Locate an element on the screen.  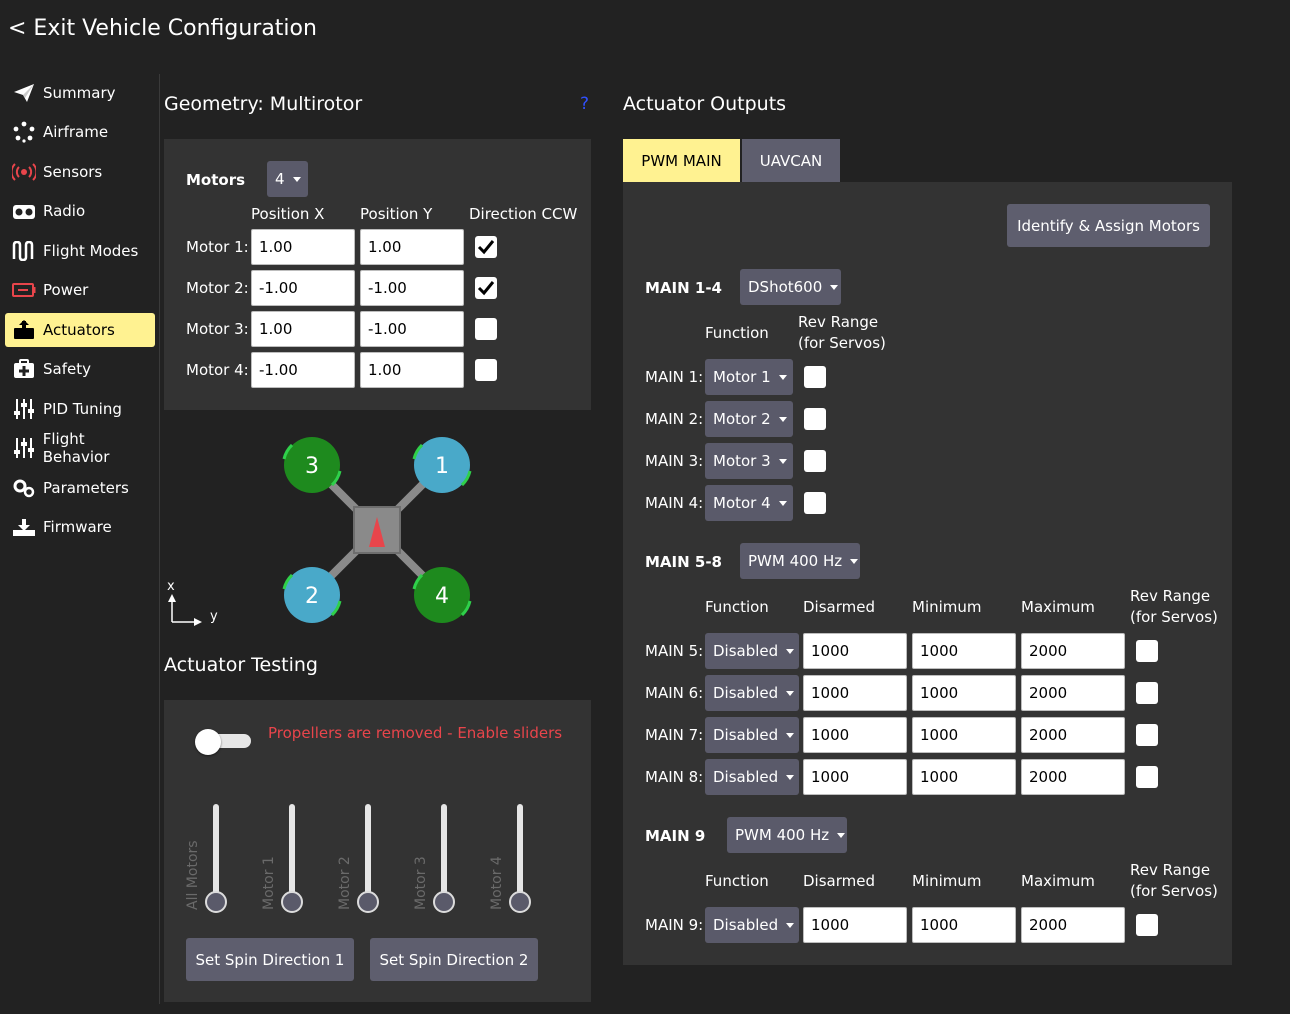
sidebar-item-parameters: Parameters is located at coordinates (80, 488).